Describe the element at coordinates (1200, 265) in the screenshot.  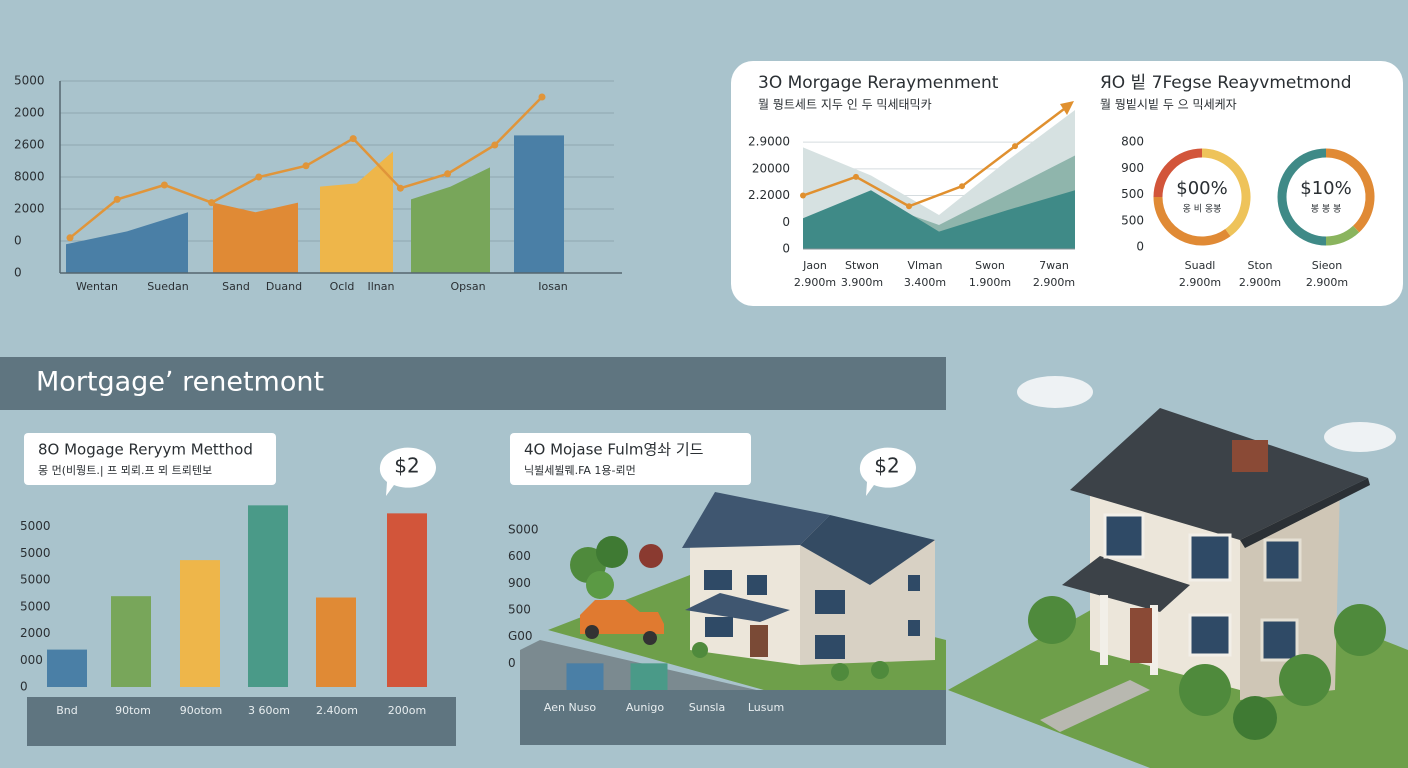
I see `x-tick-label: Suadl` at that location.